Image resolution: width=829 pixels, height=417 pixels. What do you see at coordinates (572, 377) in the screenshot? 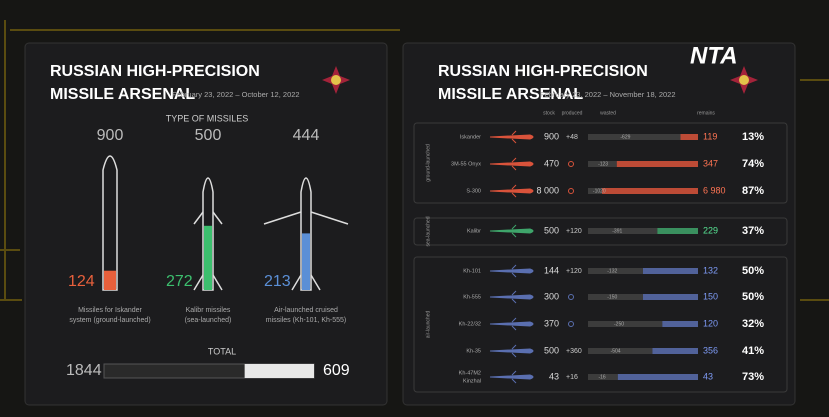
I see `produced: +16` at bounding box center [572, 377].